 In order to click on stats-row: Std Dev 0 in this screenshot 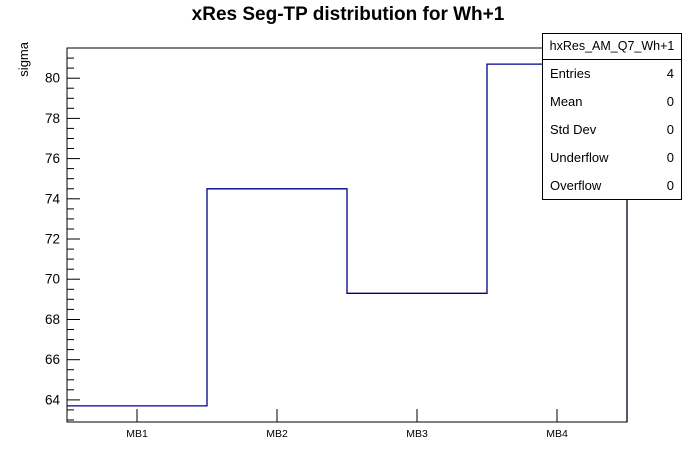, I will do `click(612, 130)`.